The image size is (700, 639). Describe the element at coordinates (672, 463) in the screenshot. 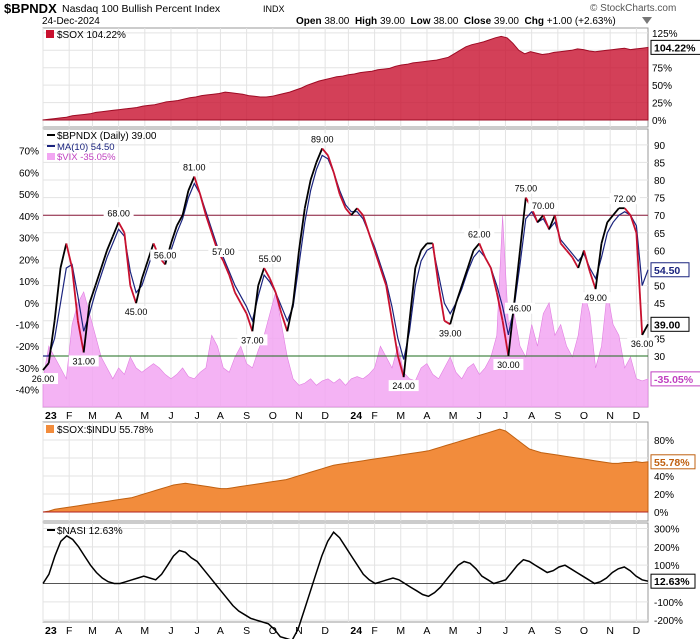

I see `ratio-value-tag: 55.78%` at that location.